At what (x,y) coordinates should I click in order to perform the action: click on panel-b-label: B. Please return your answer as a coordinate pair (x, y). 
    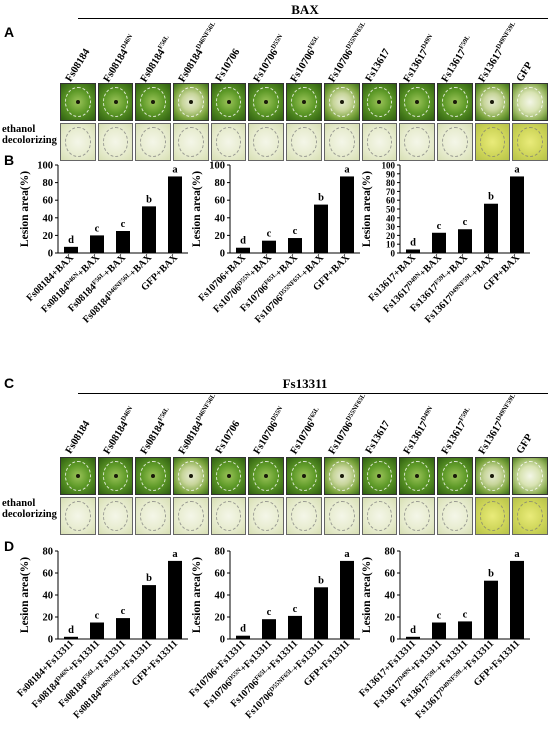
    Looking at the image, I should click on (9, 160).